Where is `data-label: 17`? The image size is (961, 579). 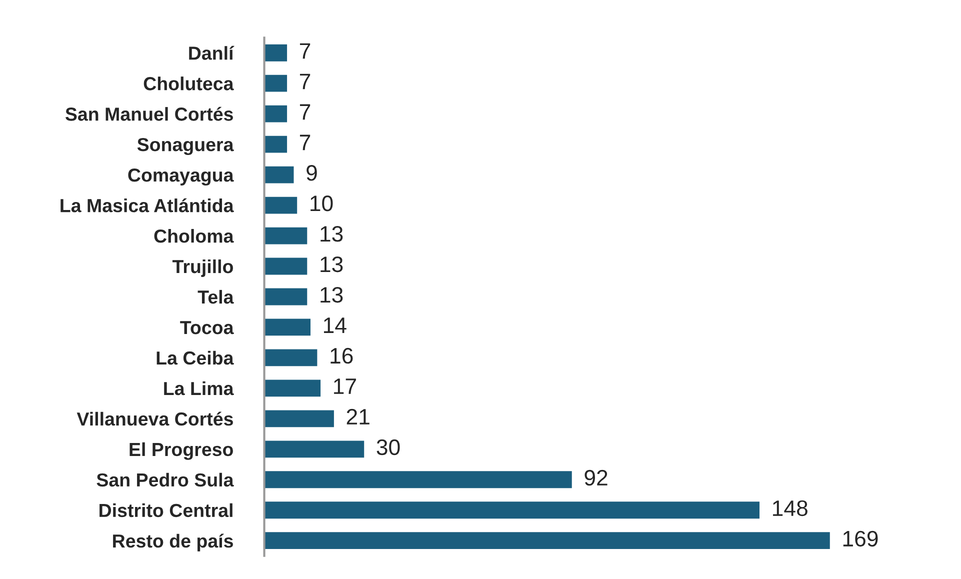
data-label: 17 is located at coordinates (345, 386).